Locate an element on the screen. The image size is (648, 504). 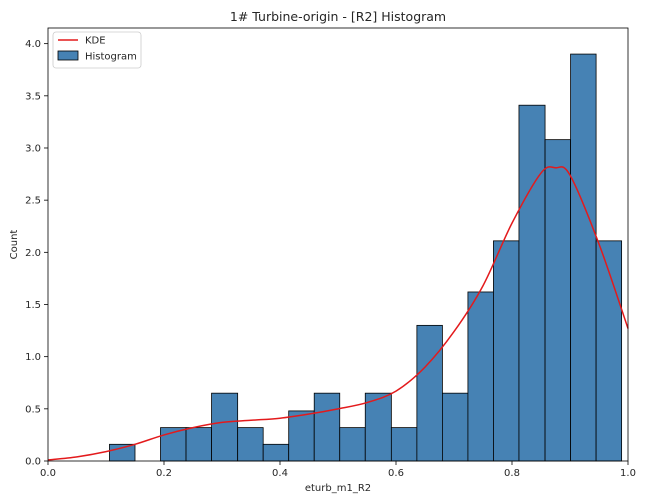
x-tick-label: 0.8 is located at coordinates (512, 473).